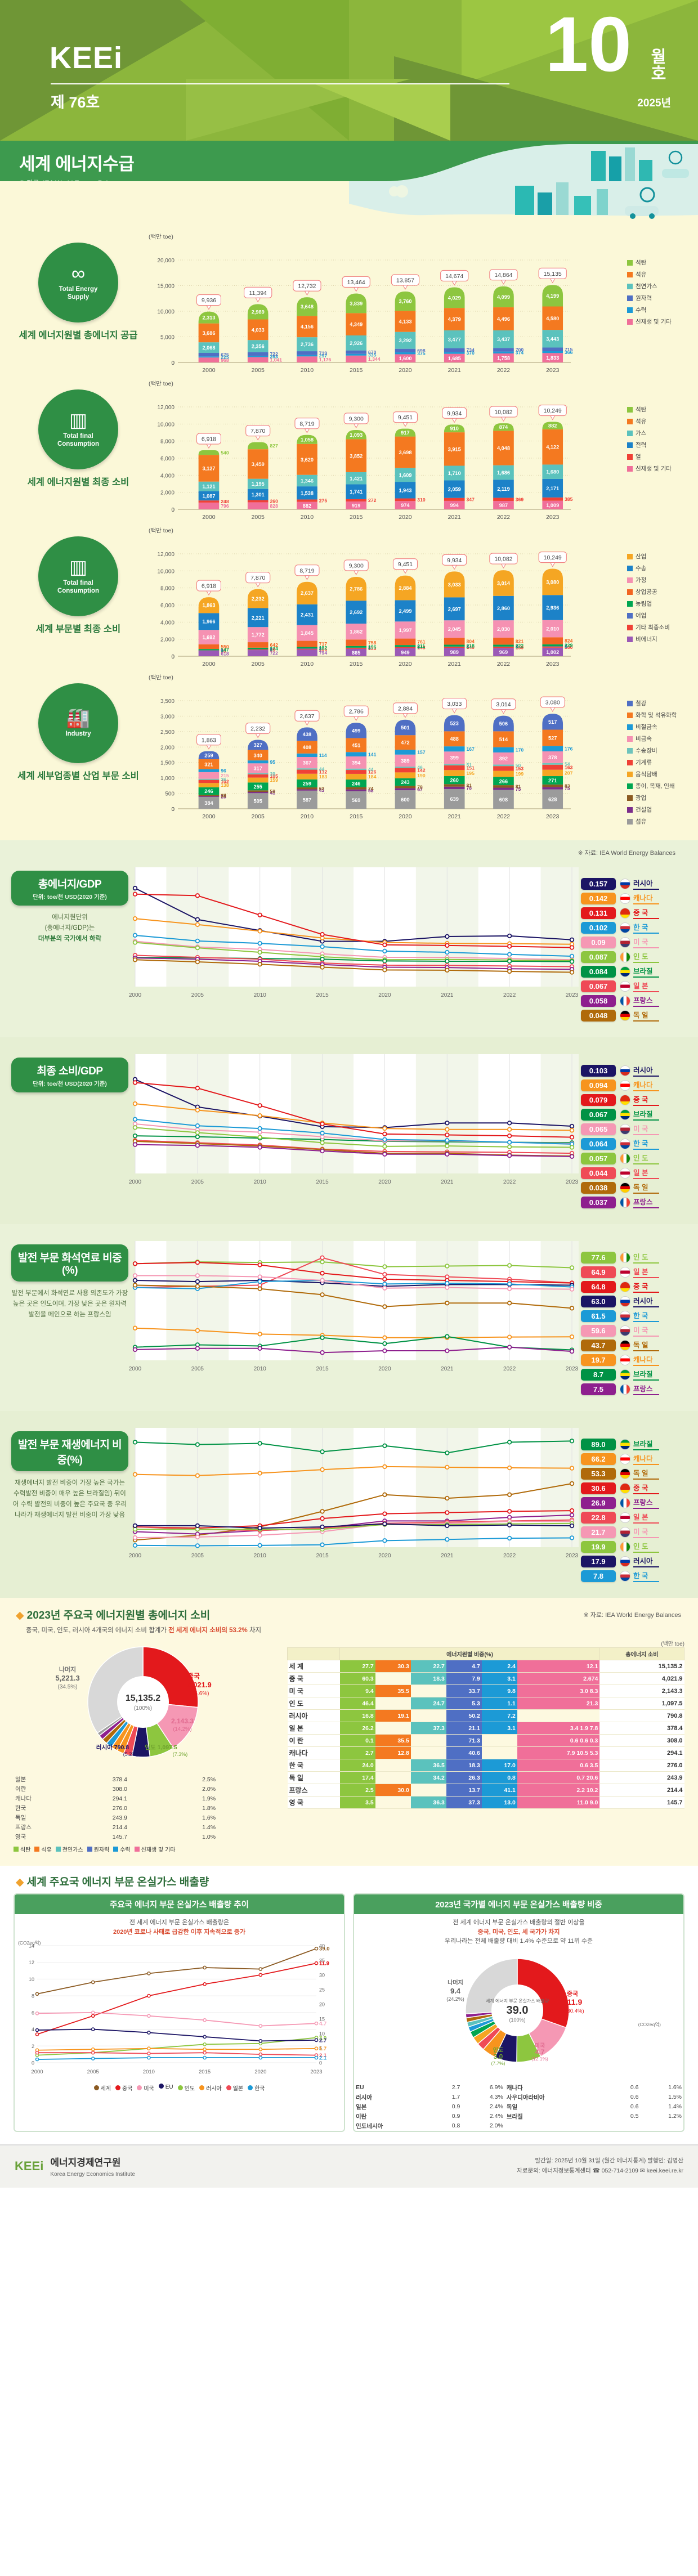  I want to click on svg-text: 874, so click(503, 427).